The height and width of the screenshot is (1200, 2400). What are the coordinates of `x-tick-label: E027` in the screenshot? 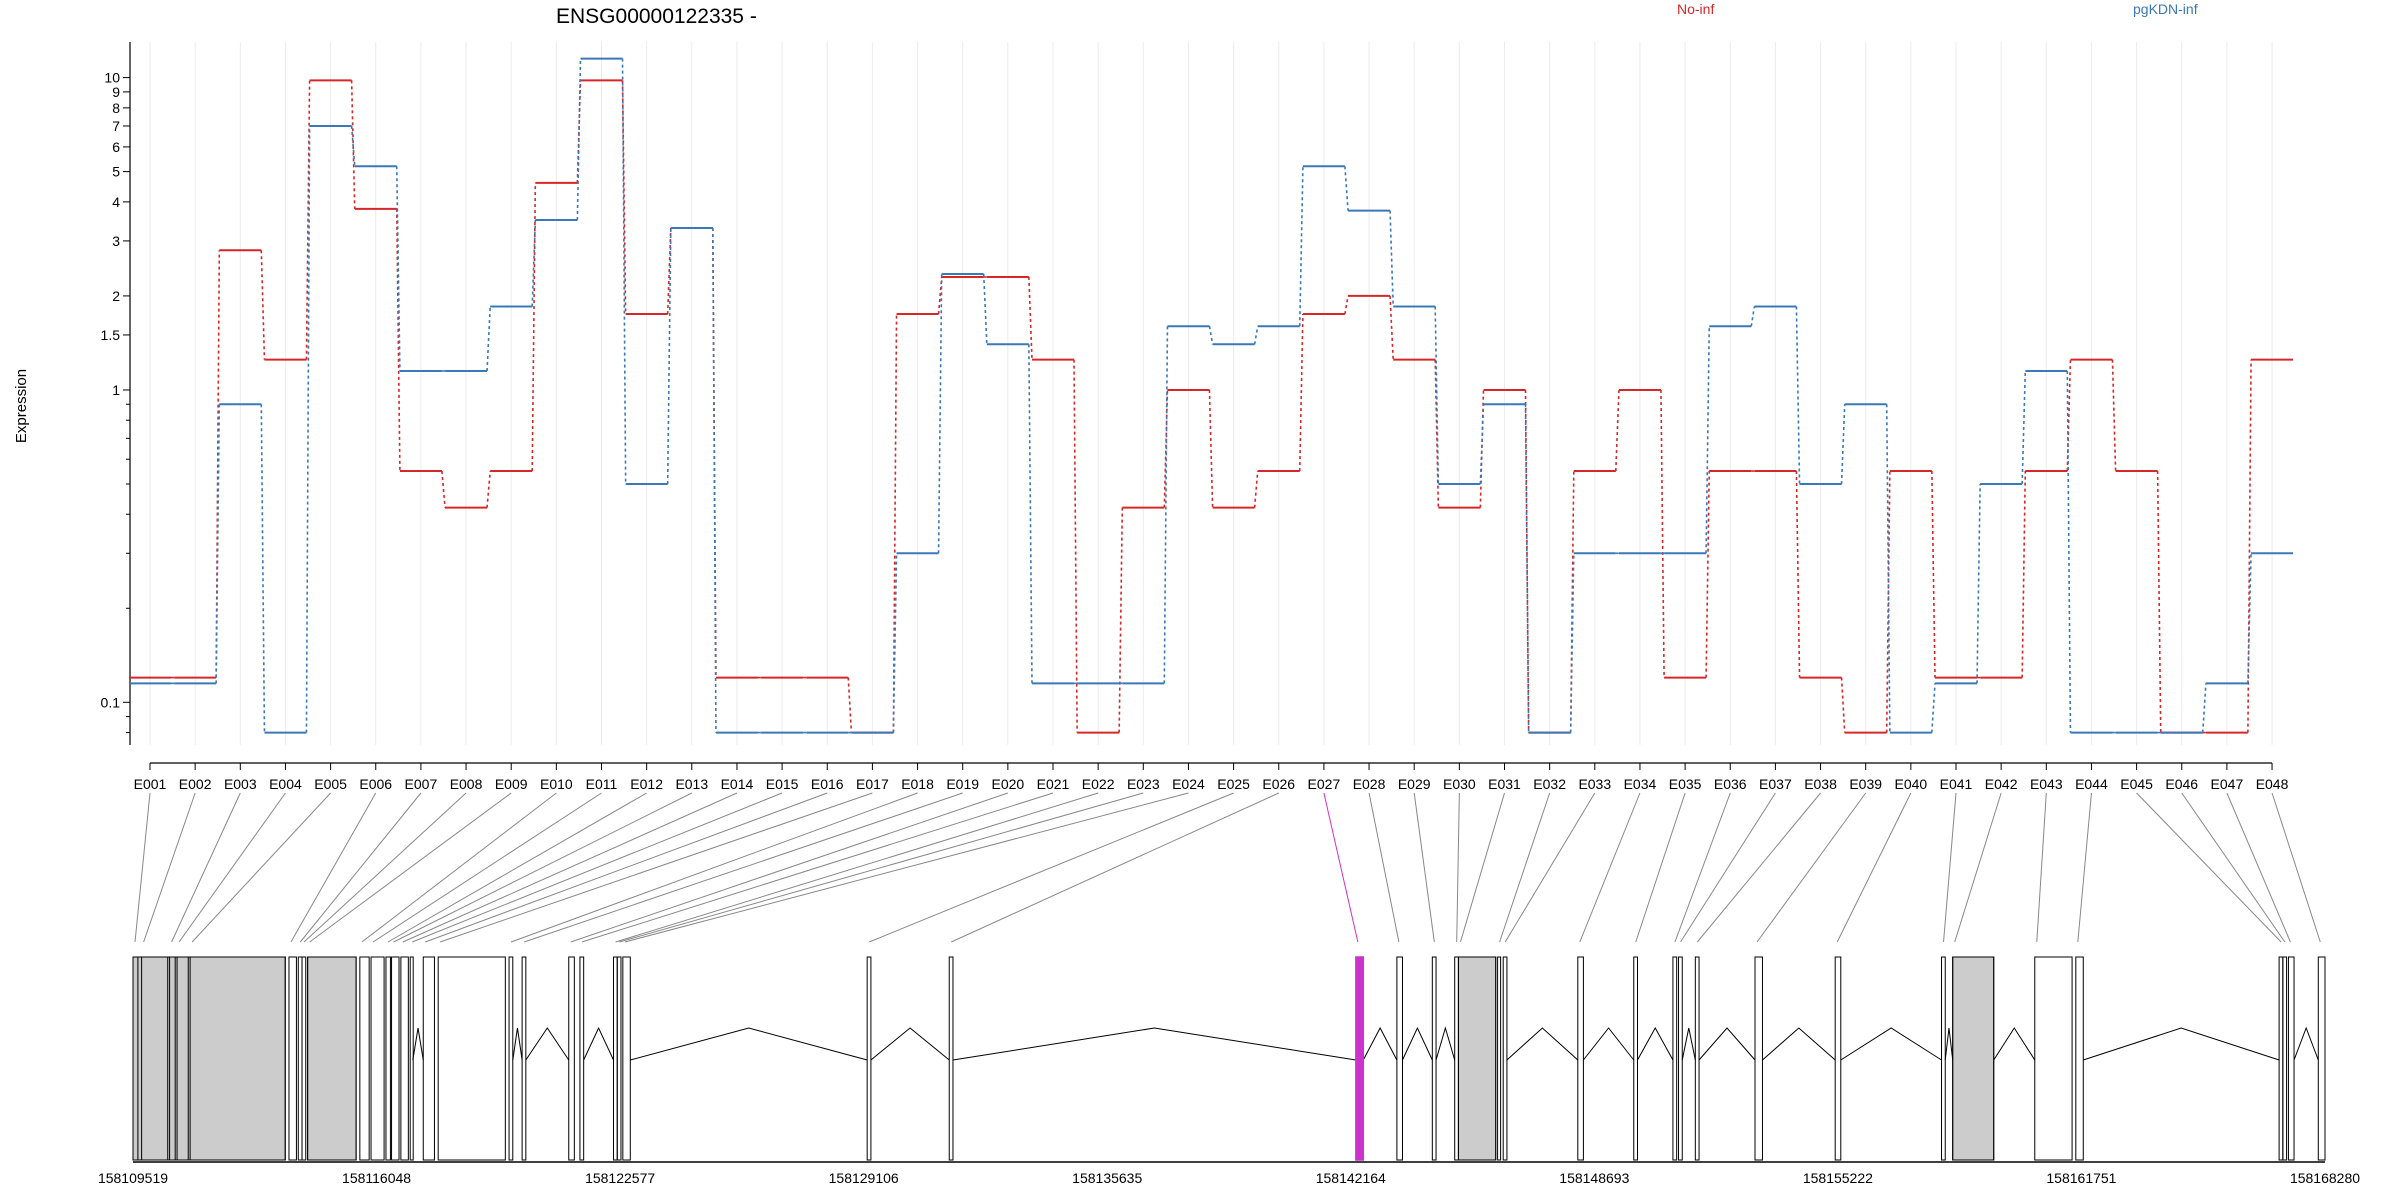 It's located at (1324, 784).